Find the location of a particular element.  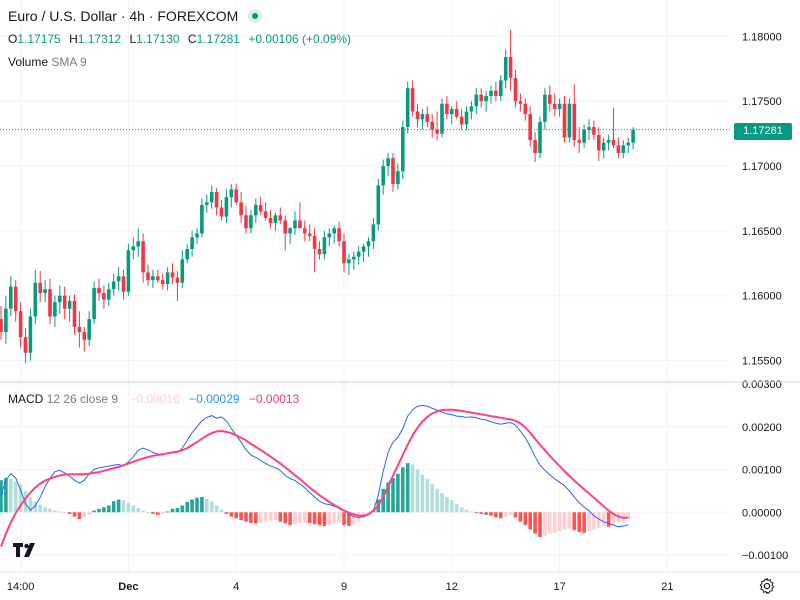

ohlc-open-key: O is located at coordinates (13, 39).